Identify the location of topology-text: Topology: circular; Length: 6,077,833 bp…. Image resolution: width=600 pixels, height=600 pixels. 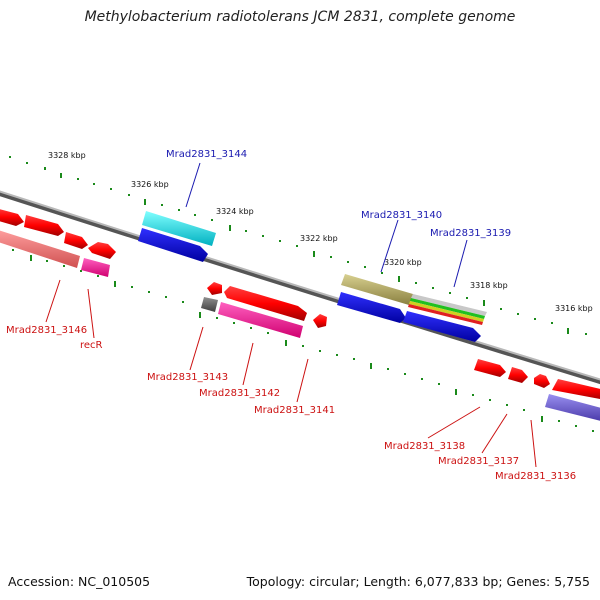
(418, 581).